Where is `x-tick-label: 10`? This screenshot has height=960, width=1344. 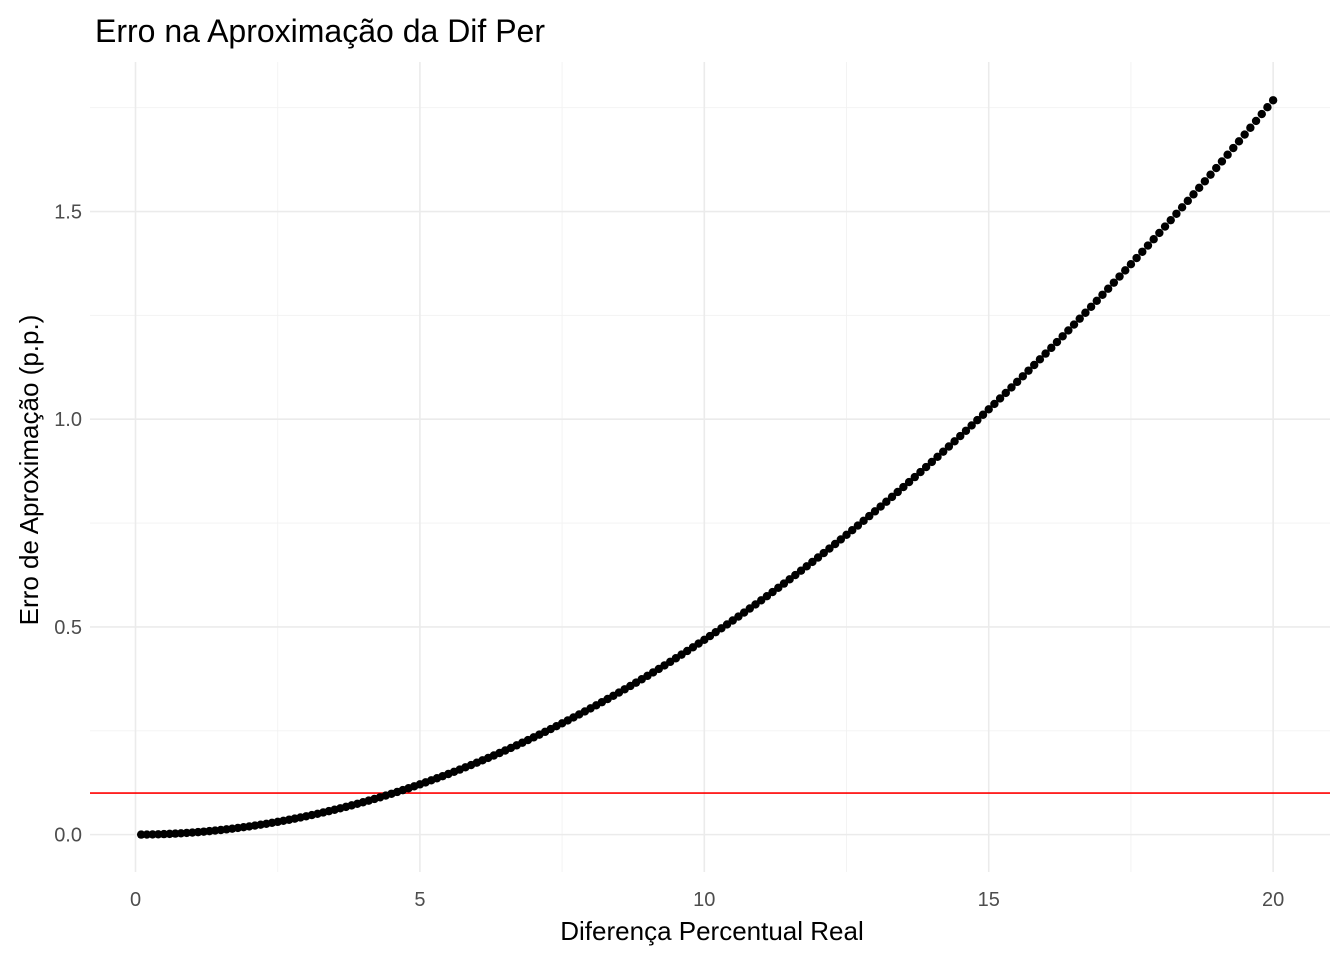 x-tick-label: 10 is located at coordinates (704, 900).